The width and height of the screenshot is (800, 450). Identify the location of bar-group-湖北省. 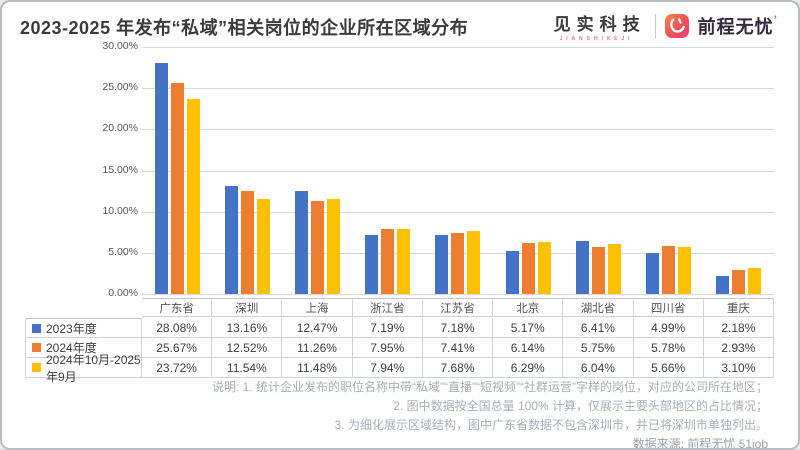
(598, 170).